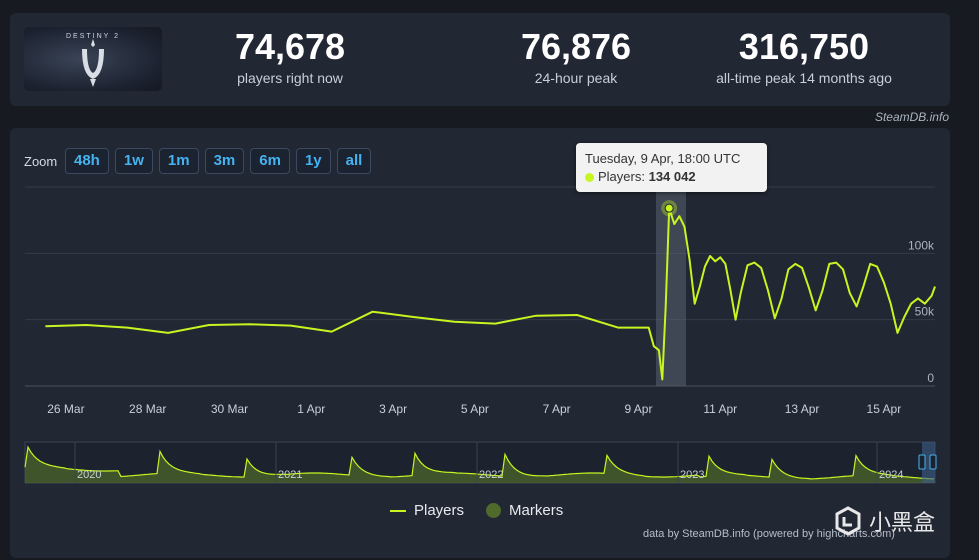 This screenshot has height=560, width=979. Describe the element at coordinates (804, 78) in the screenshot. I see `all-time-peak-label: all-time peak 14 months ago` at that location.